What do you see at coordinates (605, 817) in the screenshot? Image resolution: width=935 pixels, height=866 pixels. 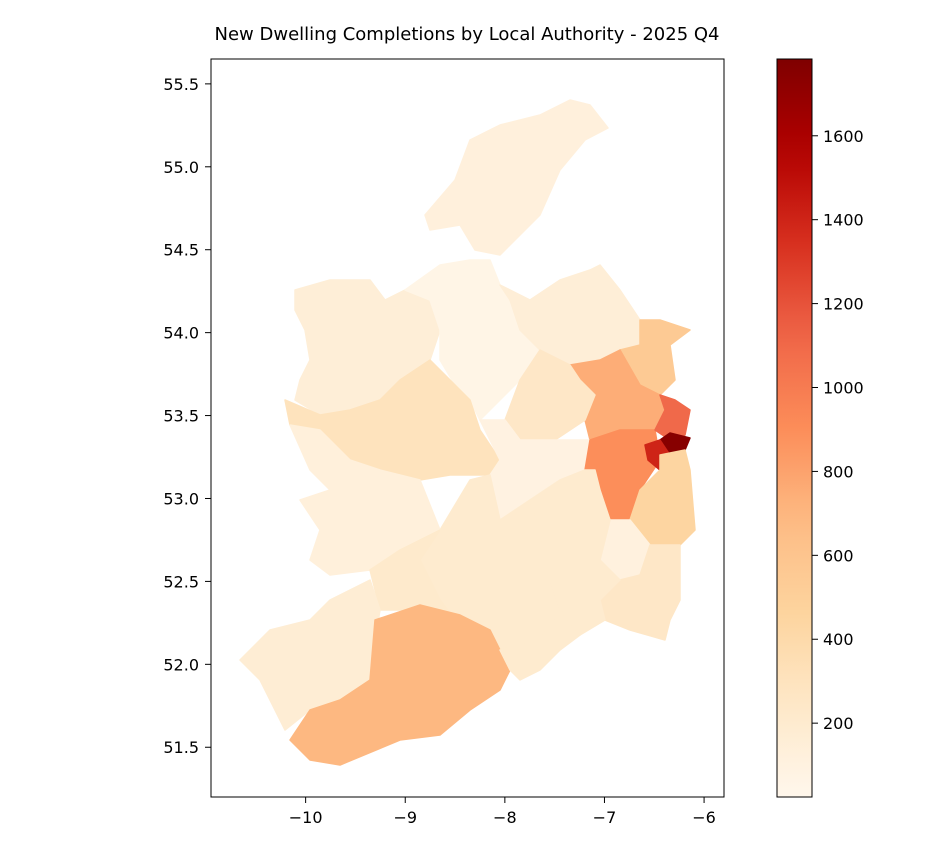 I see `x-tick-label: −7` at bounding box center [605, 817].